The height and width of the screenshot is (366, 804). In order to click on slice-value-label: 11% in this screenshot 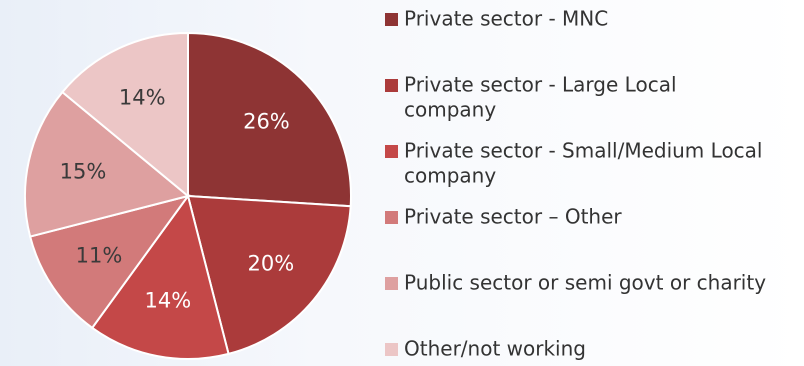, I will do `click(99, 255)`.